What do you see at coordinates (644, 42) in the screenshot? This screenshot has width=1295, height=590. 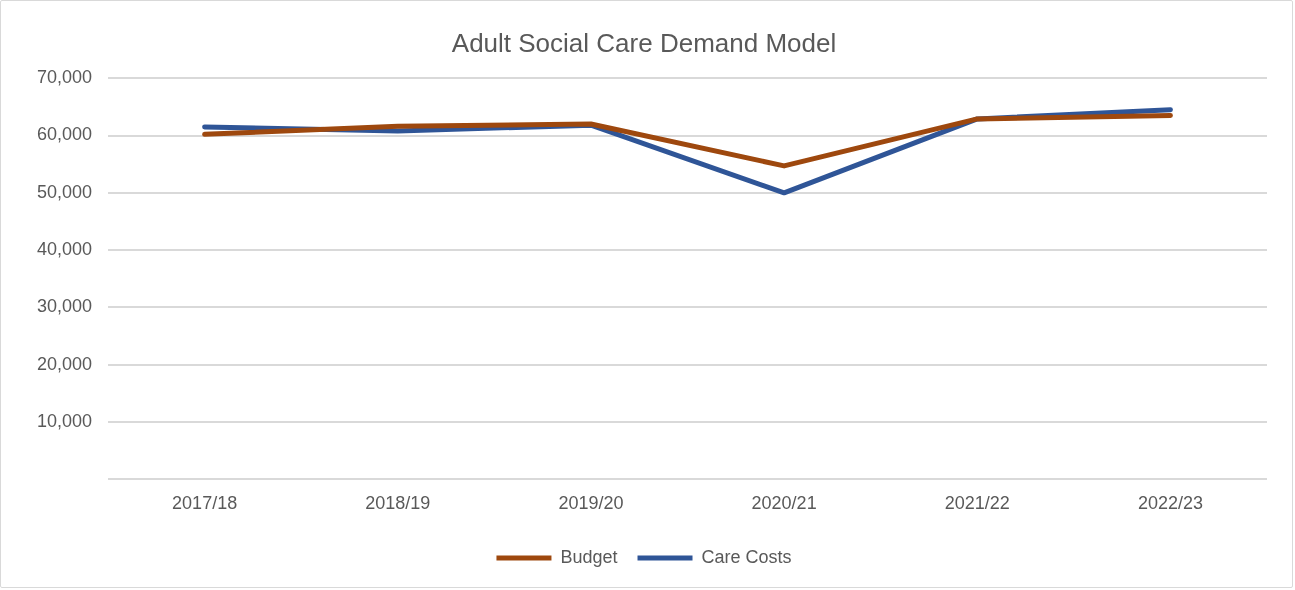 I see `chart-title: Adult Social Care Demand Model` at bounding box center [644, 42].